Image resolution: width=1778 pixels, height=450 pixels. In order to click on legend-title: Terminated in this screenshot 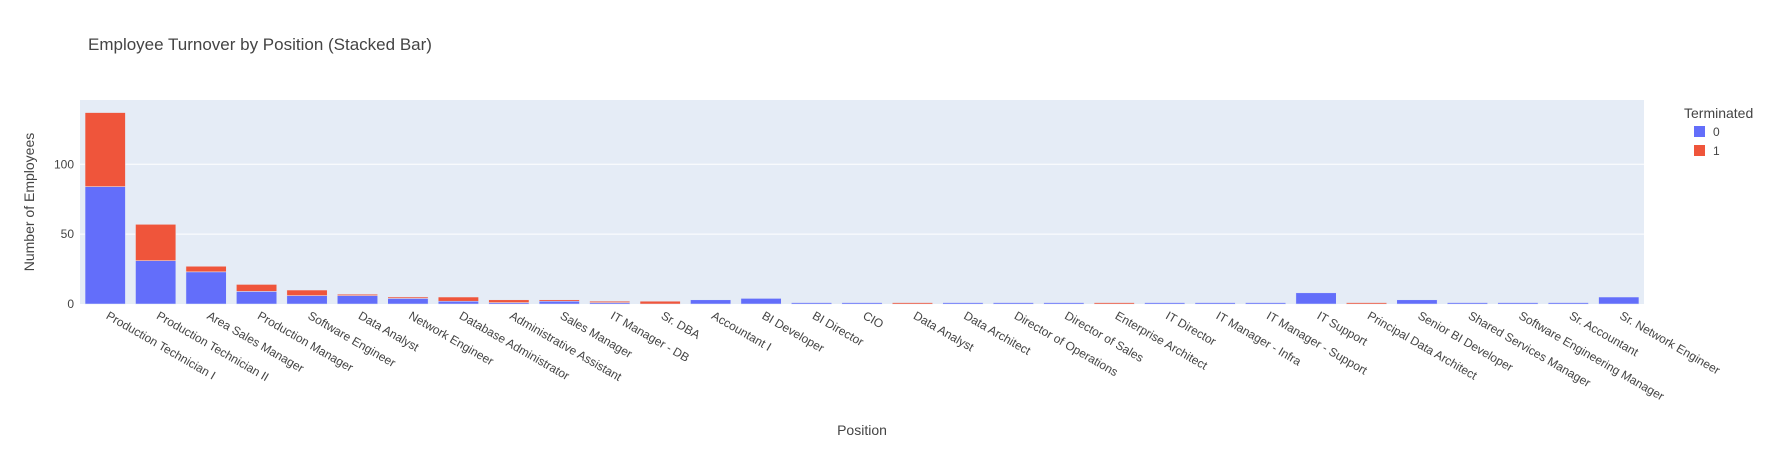, I will do `click(1718, 113)`.